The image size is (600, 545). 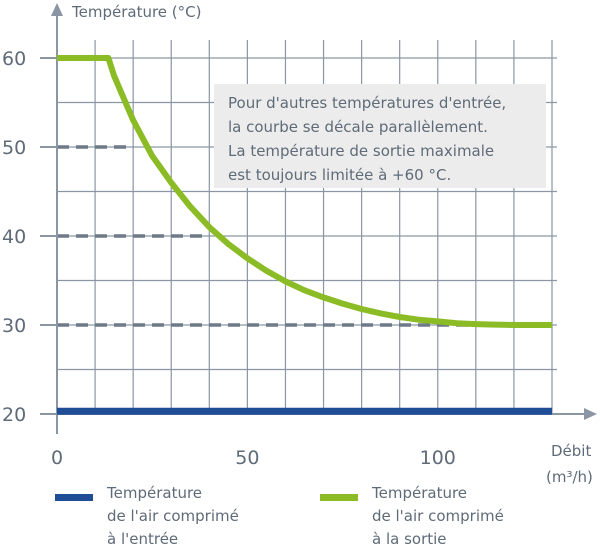 I want to click on x-tick-label-0: 0, so click(x=57, y=458).